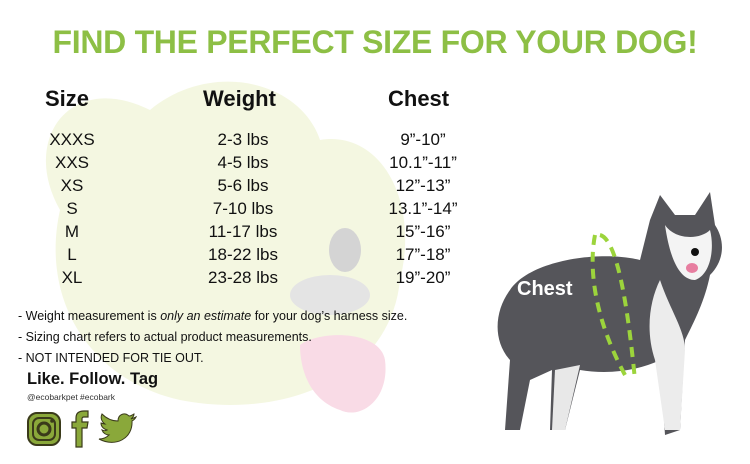 The width and height of the screenshot is (750, 464). What do you see at coordinates (72, 231) in the screenshot?
I see `size-cell: M` at bounding box center [72, 231].